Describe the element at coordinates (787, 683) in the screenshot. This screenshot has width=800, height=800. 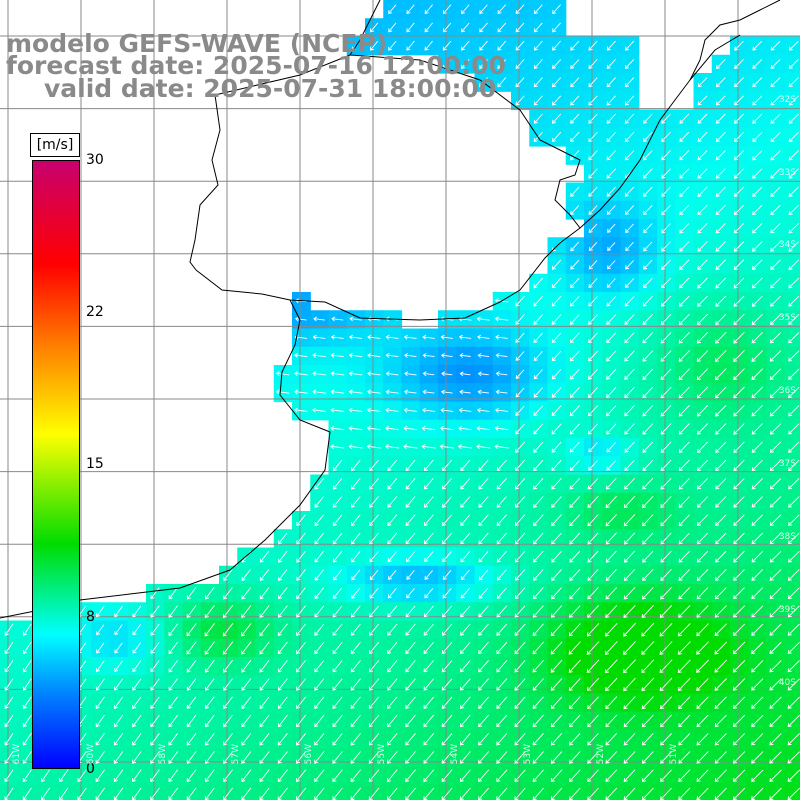
I see `lat-label: 40S` at that location.